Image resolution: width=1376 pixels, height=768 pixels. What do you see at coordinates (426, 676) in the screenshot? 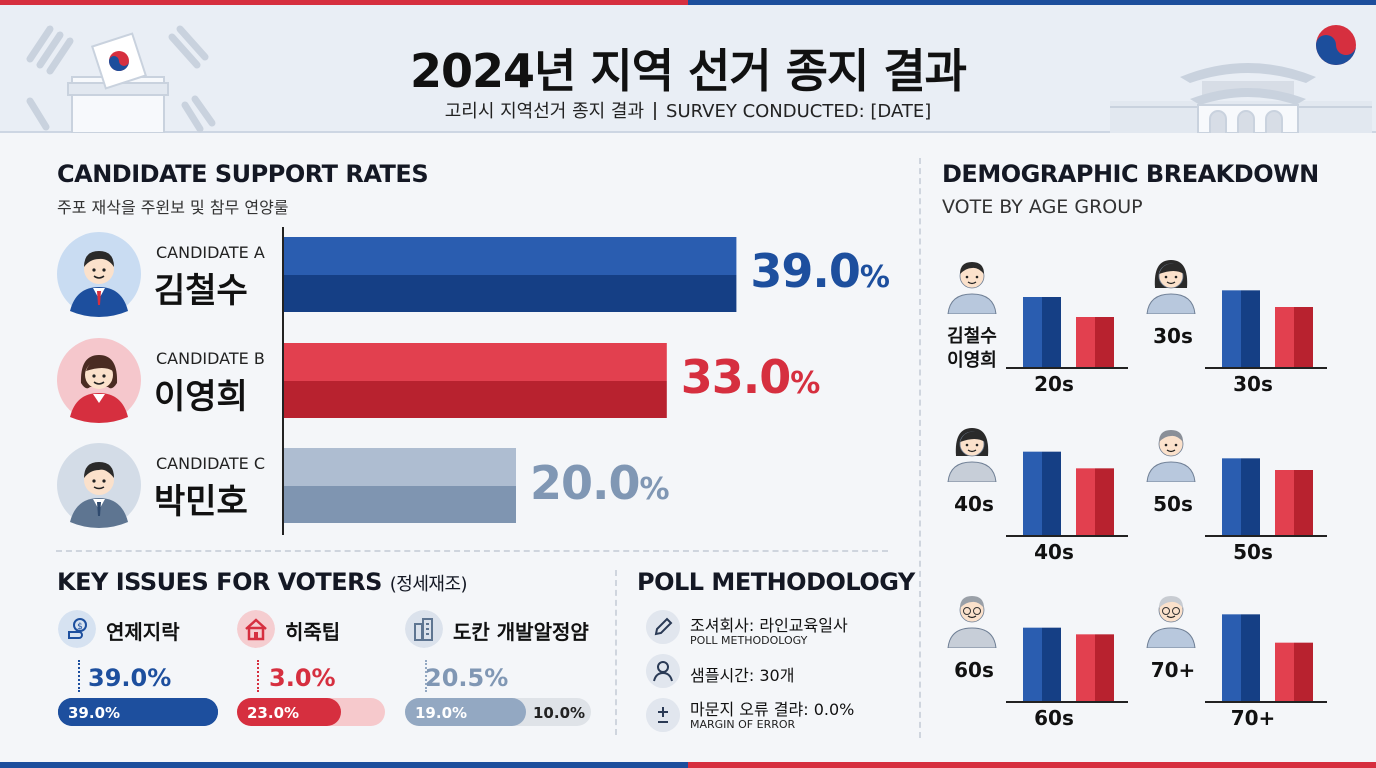
I see `issue-development-tick` at bounding box center [426, 676].